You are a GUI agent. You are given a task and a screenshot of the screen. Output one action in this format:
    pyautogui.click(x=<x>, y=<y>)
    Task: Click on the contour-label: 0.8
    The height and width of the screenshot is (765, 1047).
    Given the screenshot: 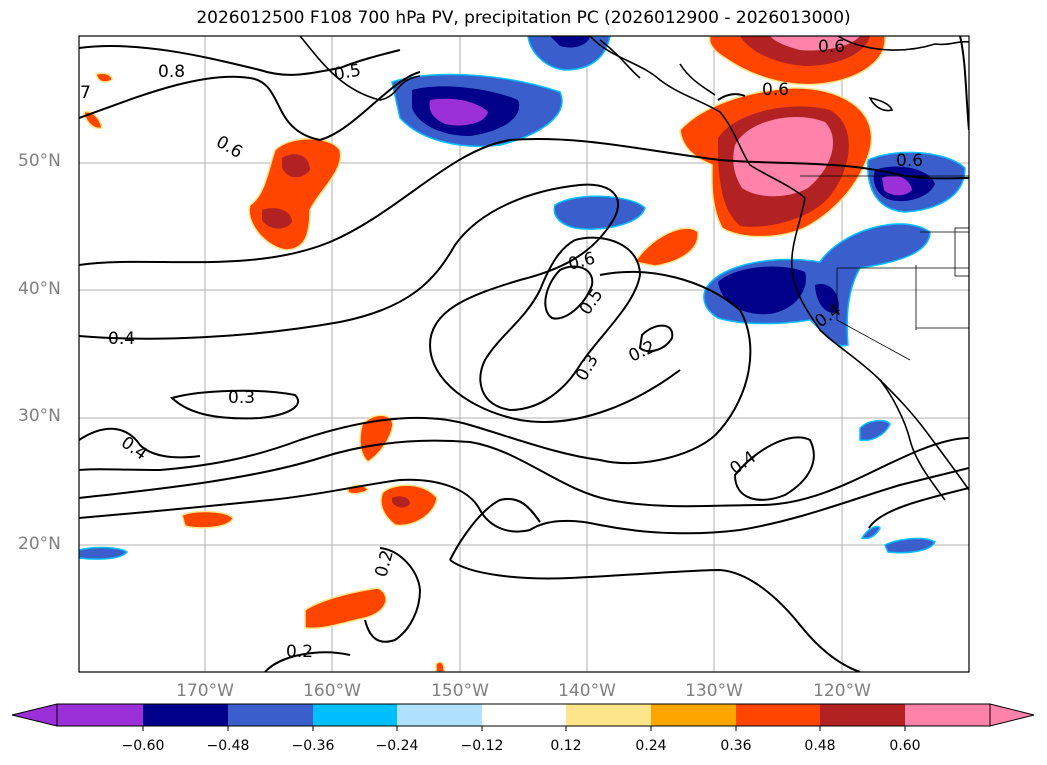 What is the action you would take?
    pyautogui.click(x=171, y=72)
    